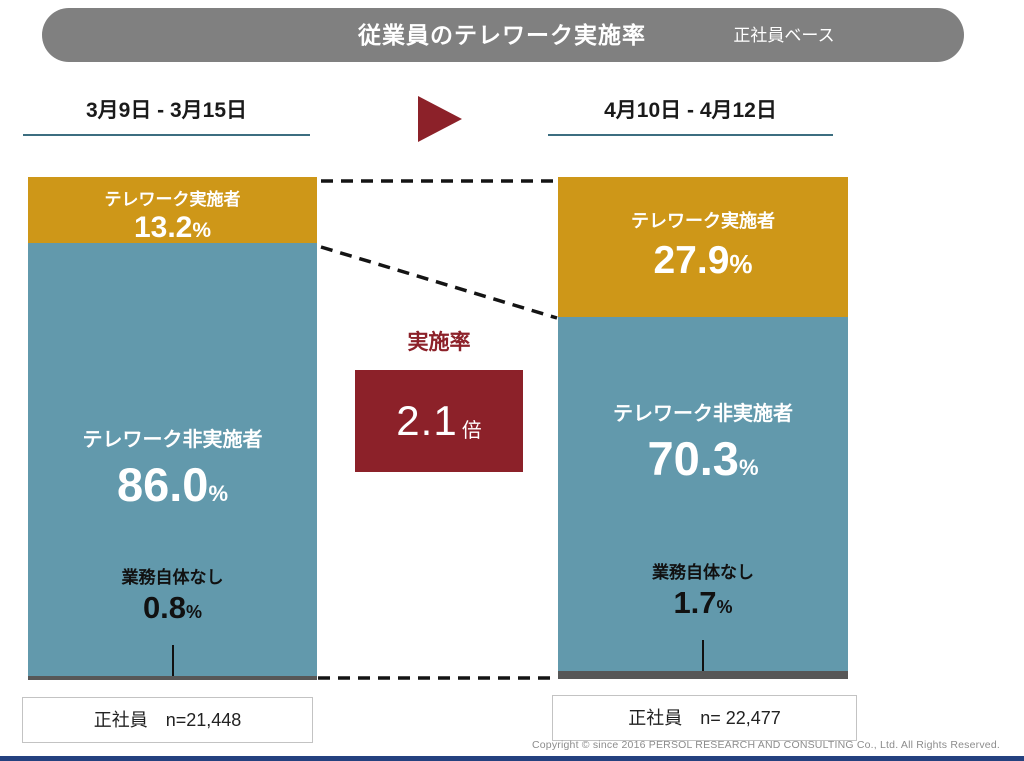 The width and height of the screenshot is (1024, 761). I want to click on segment-no-work-after, so click(703, 675).